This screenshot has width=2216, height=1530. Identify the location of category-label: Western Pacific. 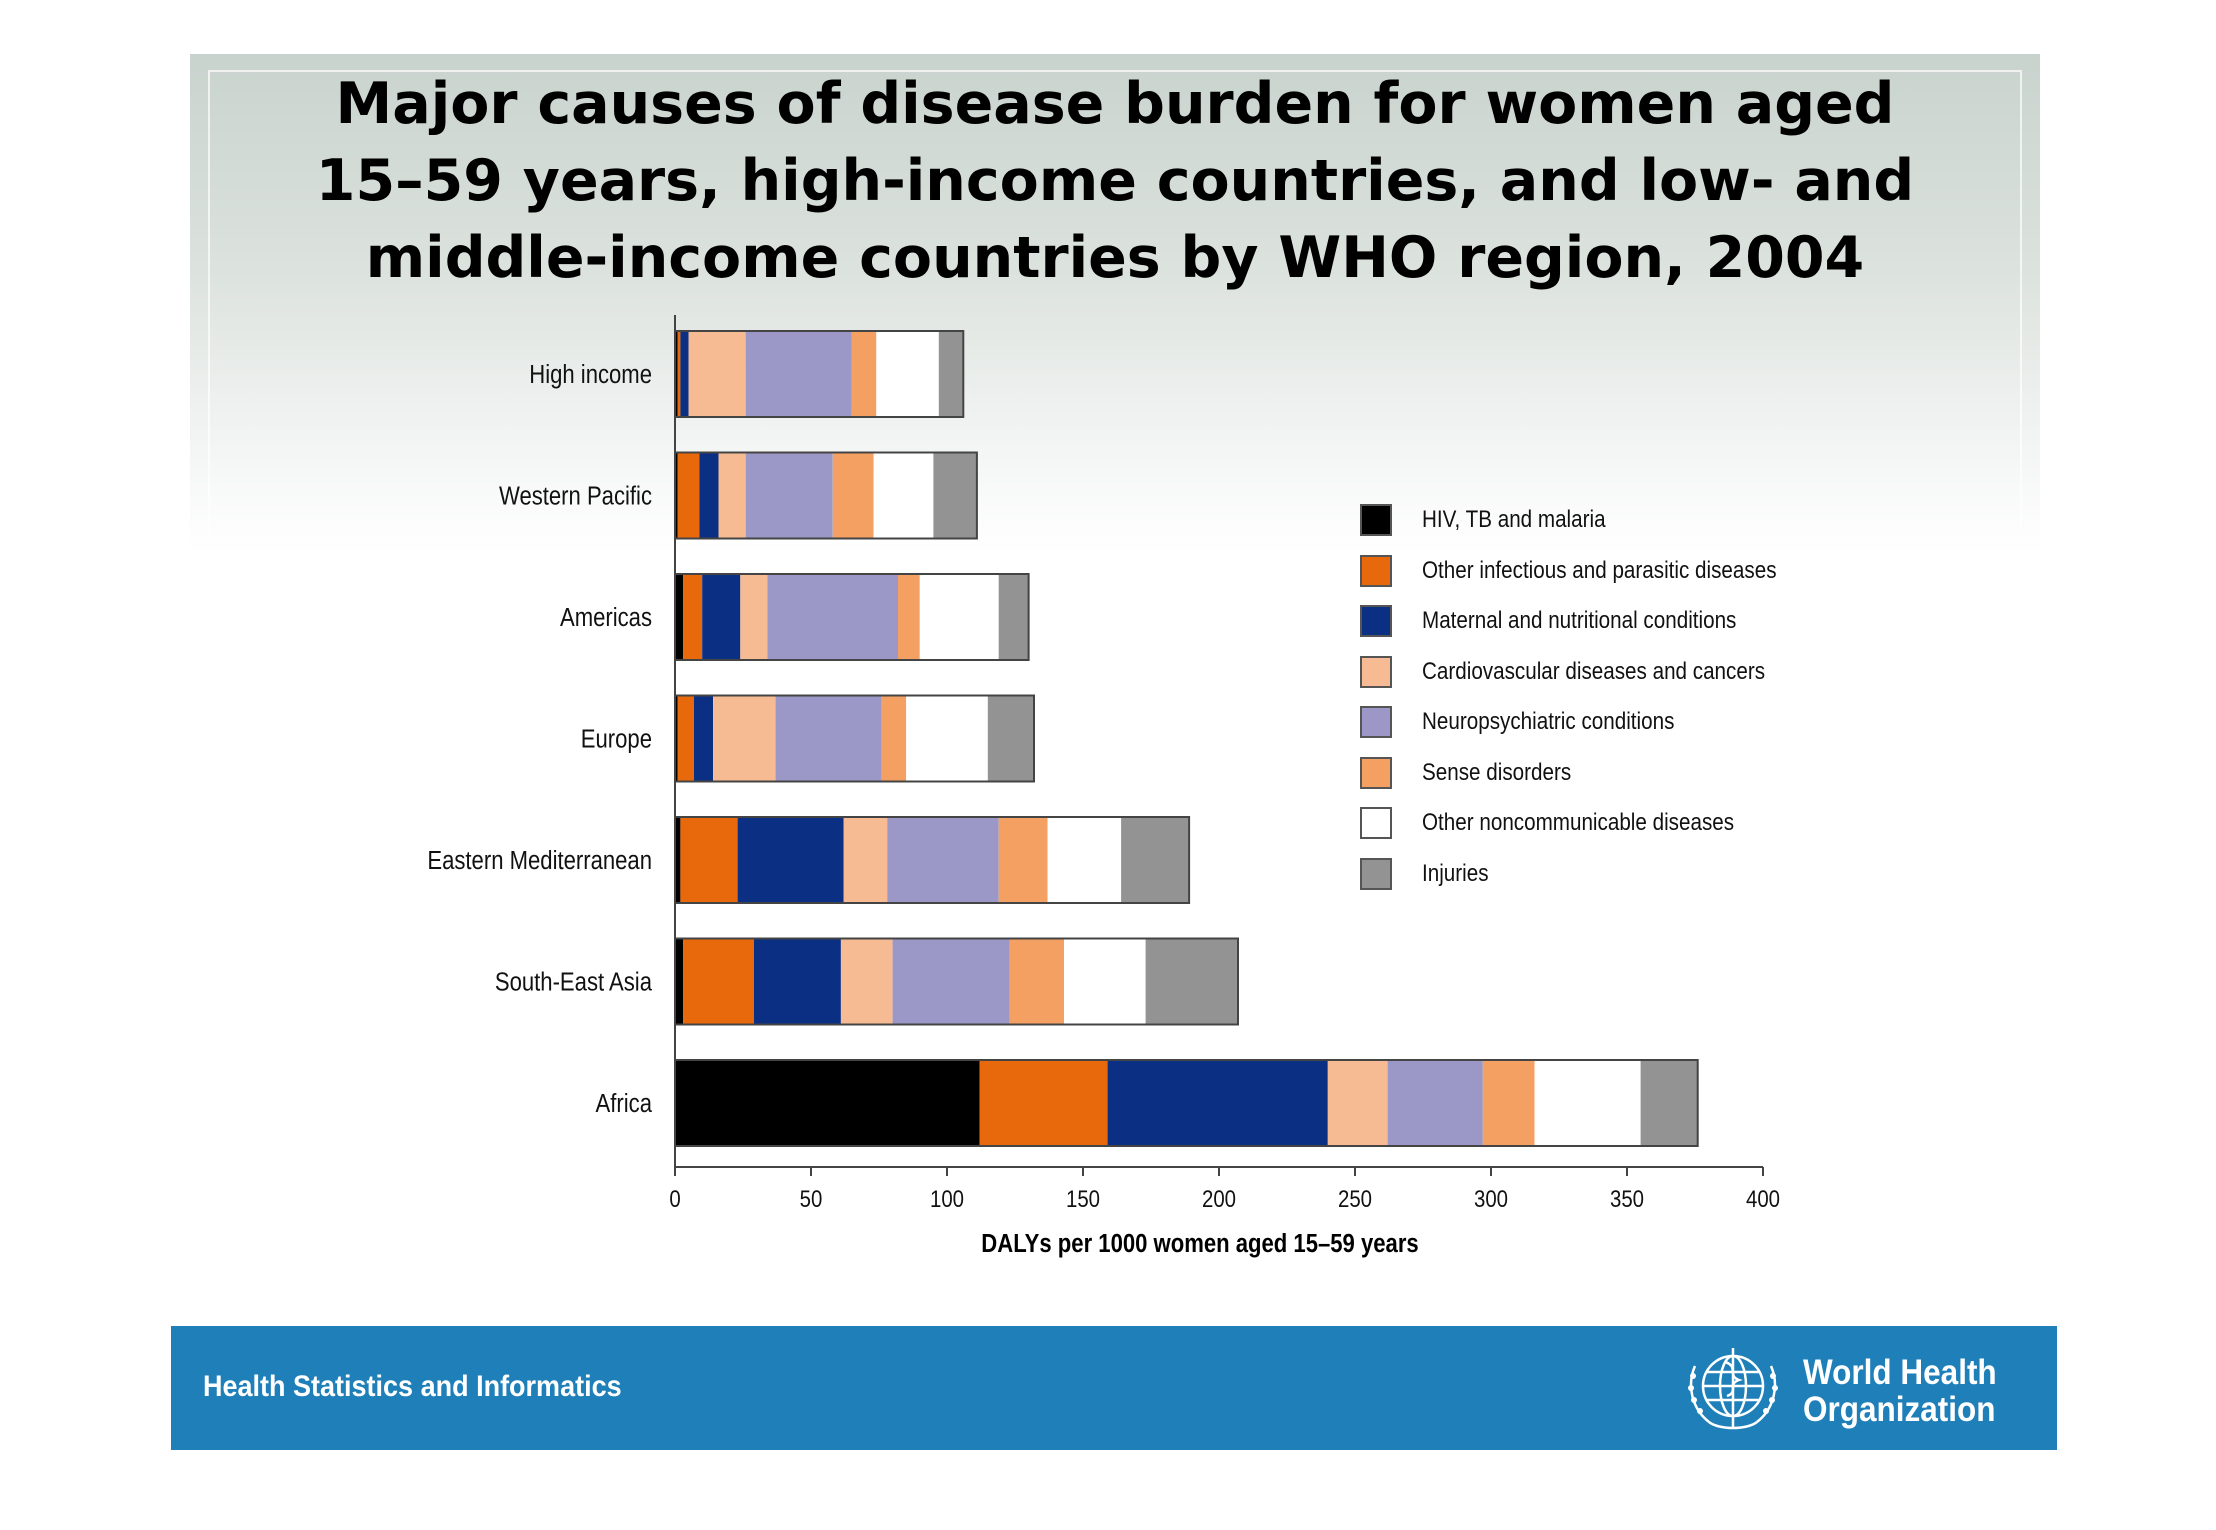
(575, 496).